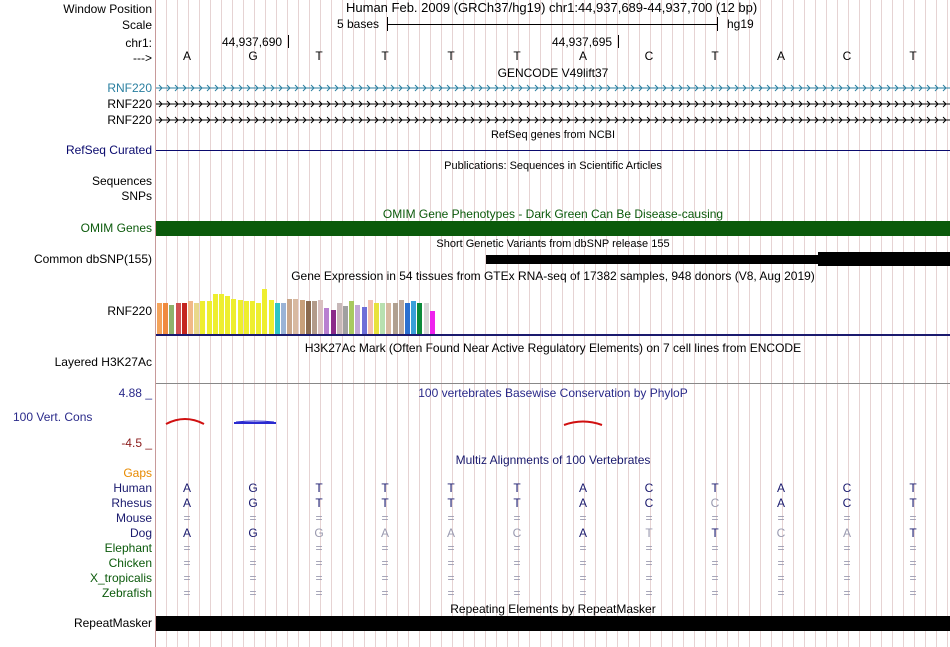  Describe the element at coordinates (133, 518) in the screenshot. I see `multiz-species-label: Mouse` at that location.